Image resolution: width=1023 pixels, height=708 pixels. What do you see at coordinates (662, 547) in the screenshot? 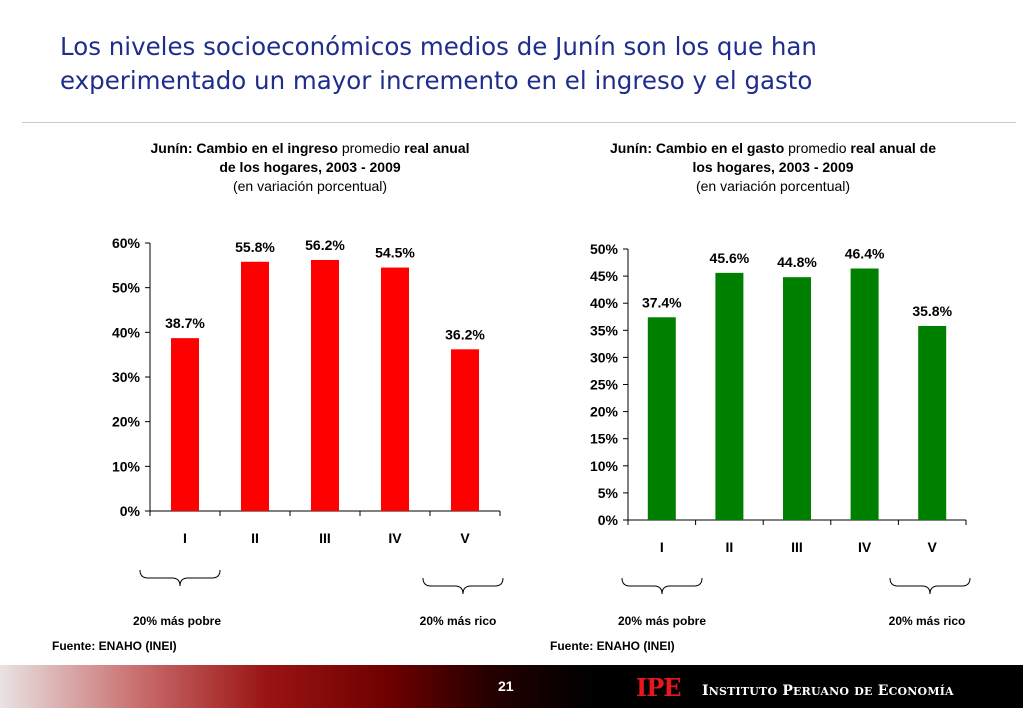
I see `spending-category-label-I: I` at bounding box center [662, 547].